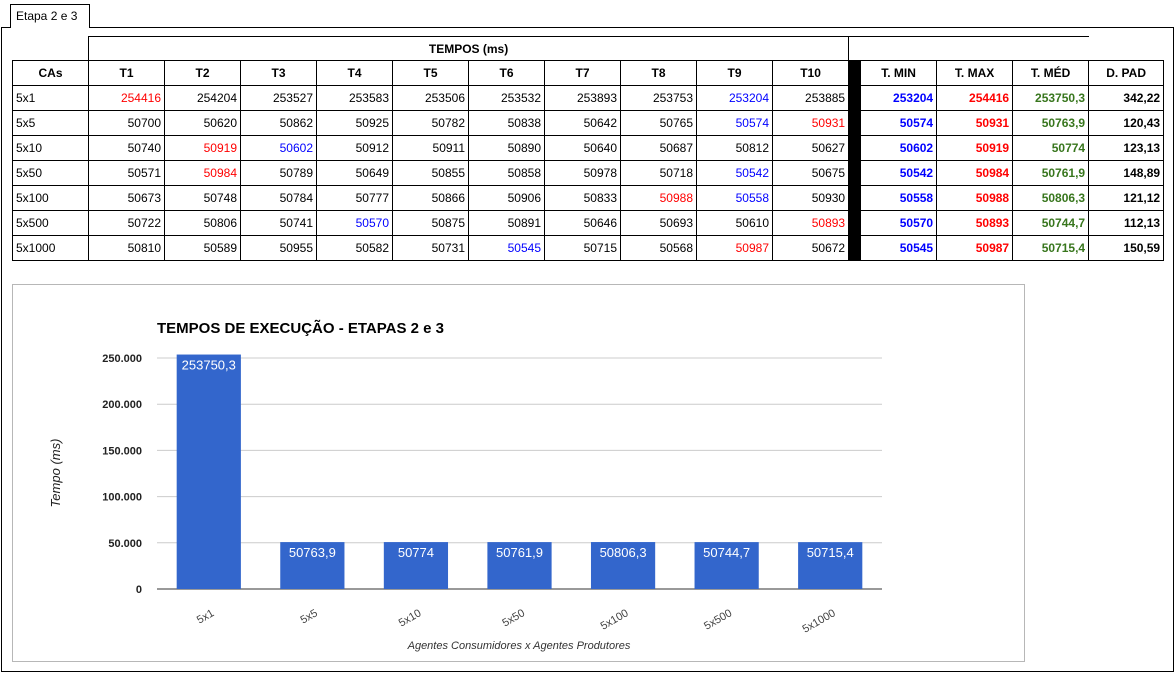  What do you see at coordinates (726, 552) in the screenshot?
I see `bar-data-label: 50744,7` at bounding box center [726, 552].